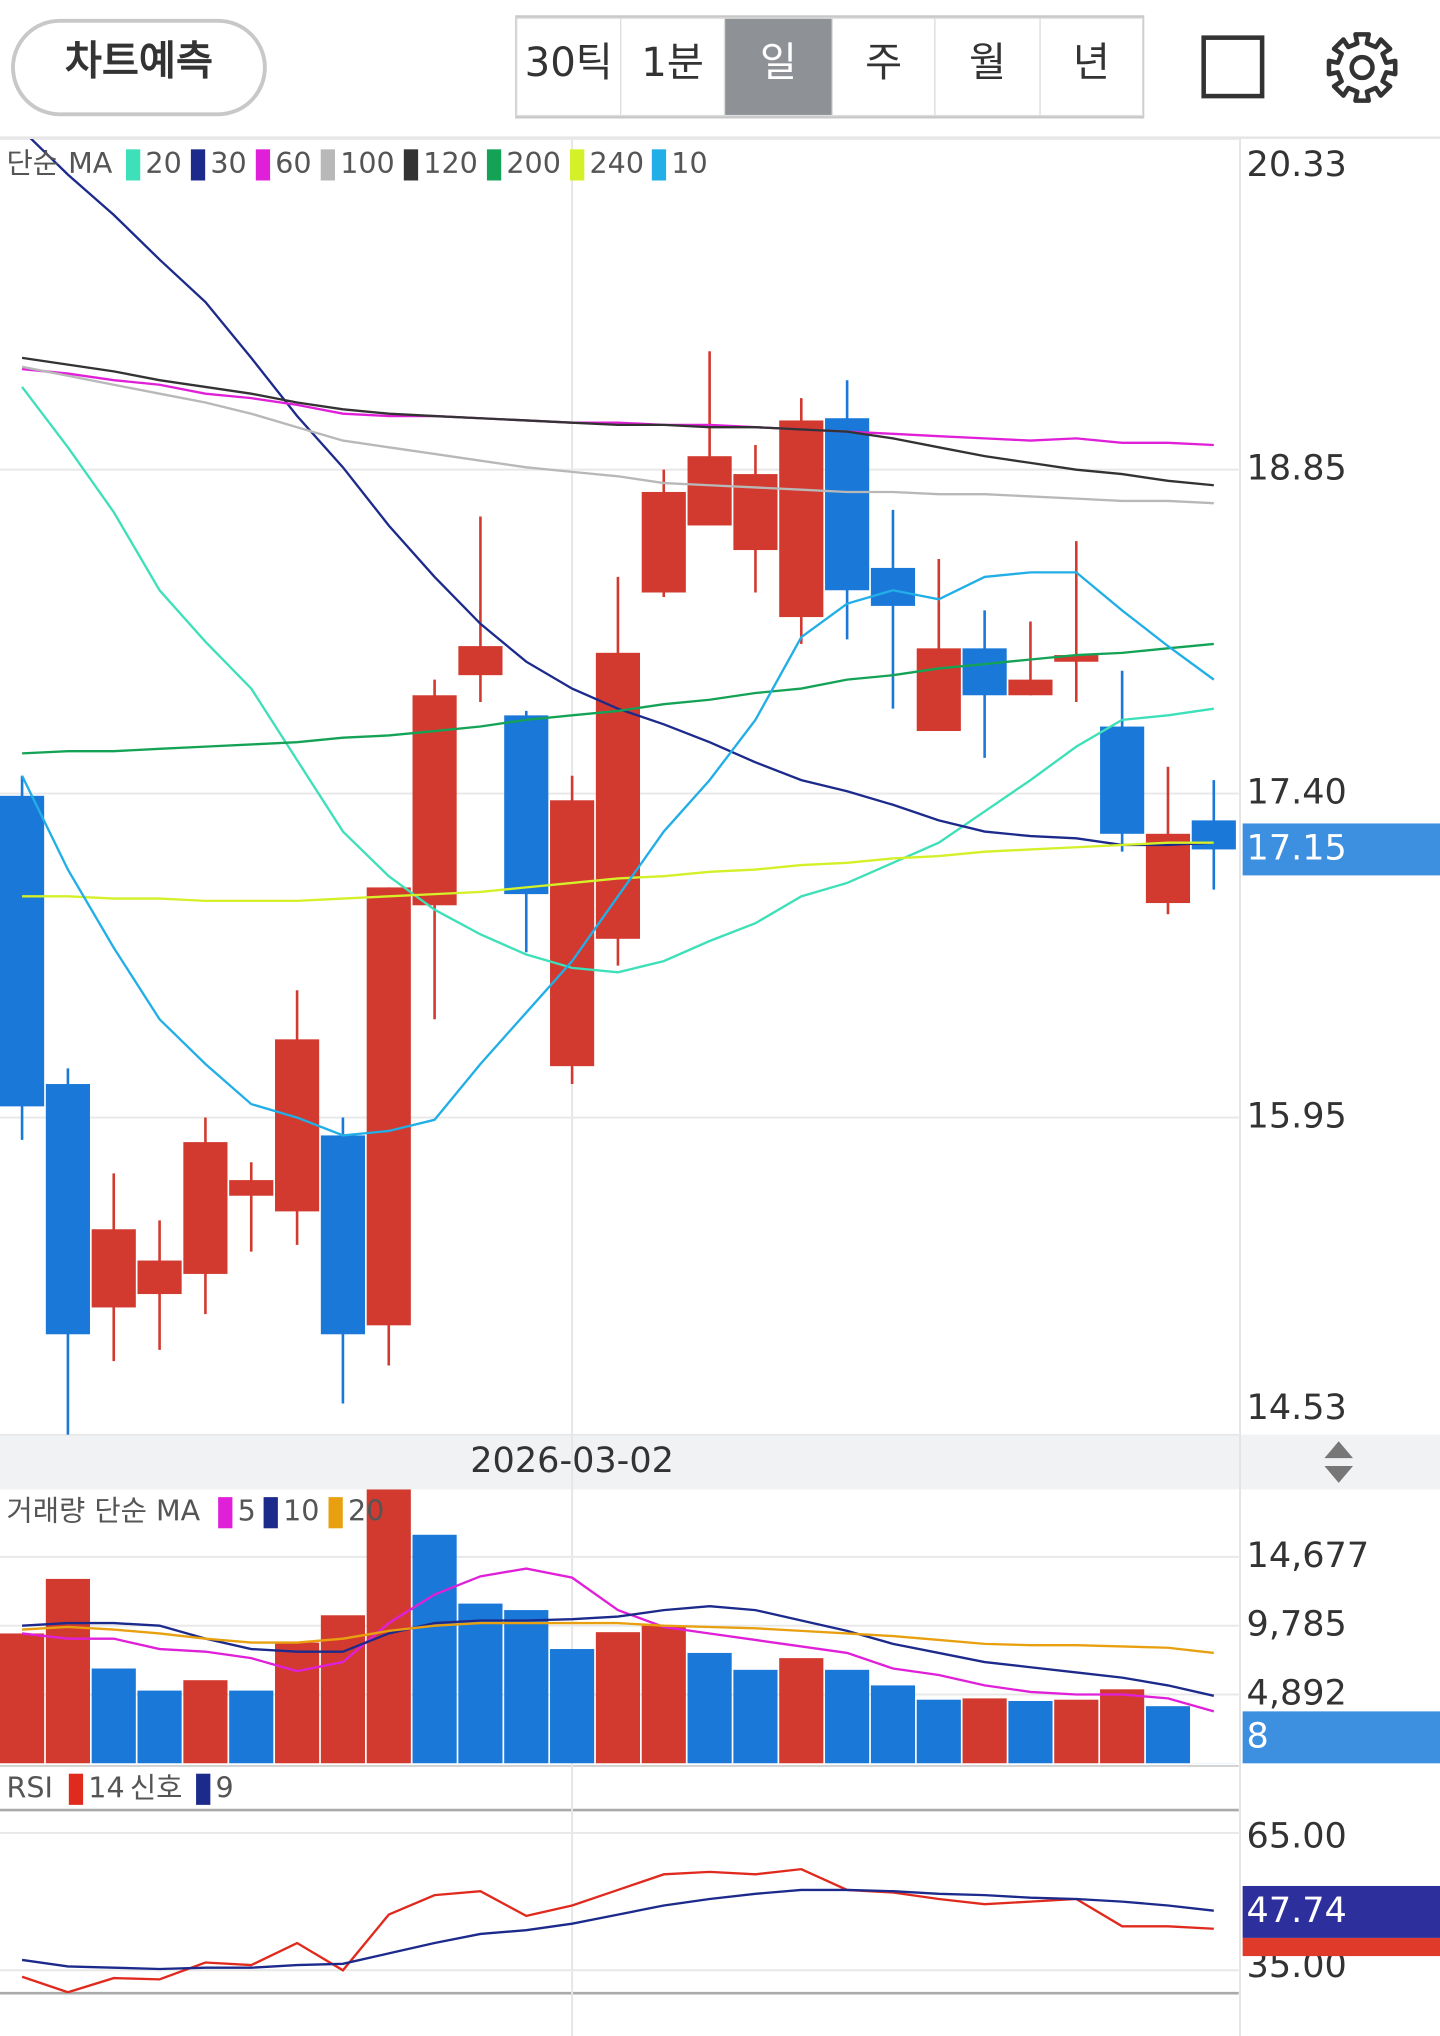 The image size is (1440, 2036). I want to click on period-label: 주, so click(883, 63).